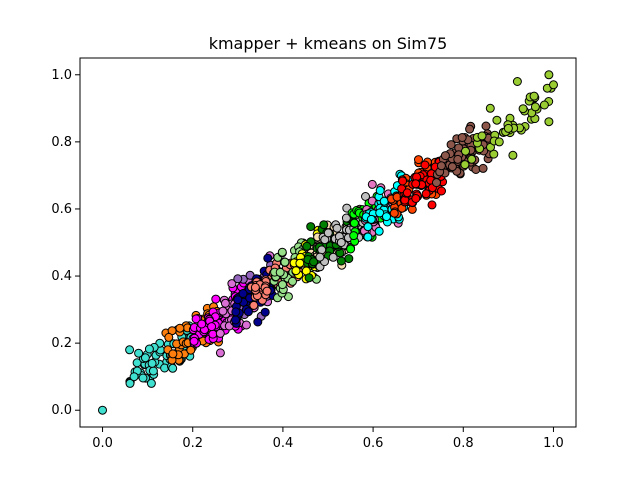 Image resolution: width=640 pixels, height=480 pixels. Describe the element at coordinates (61, 276) in the screenshot. I see `y-tick-label: 0.4` at that location.